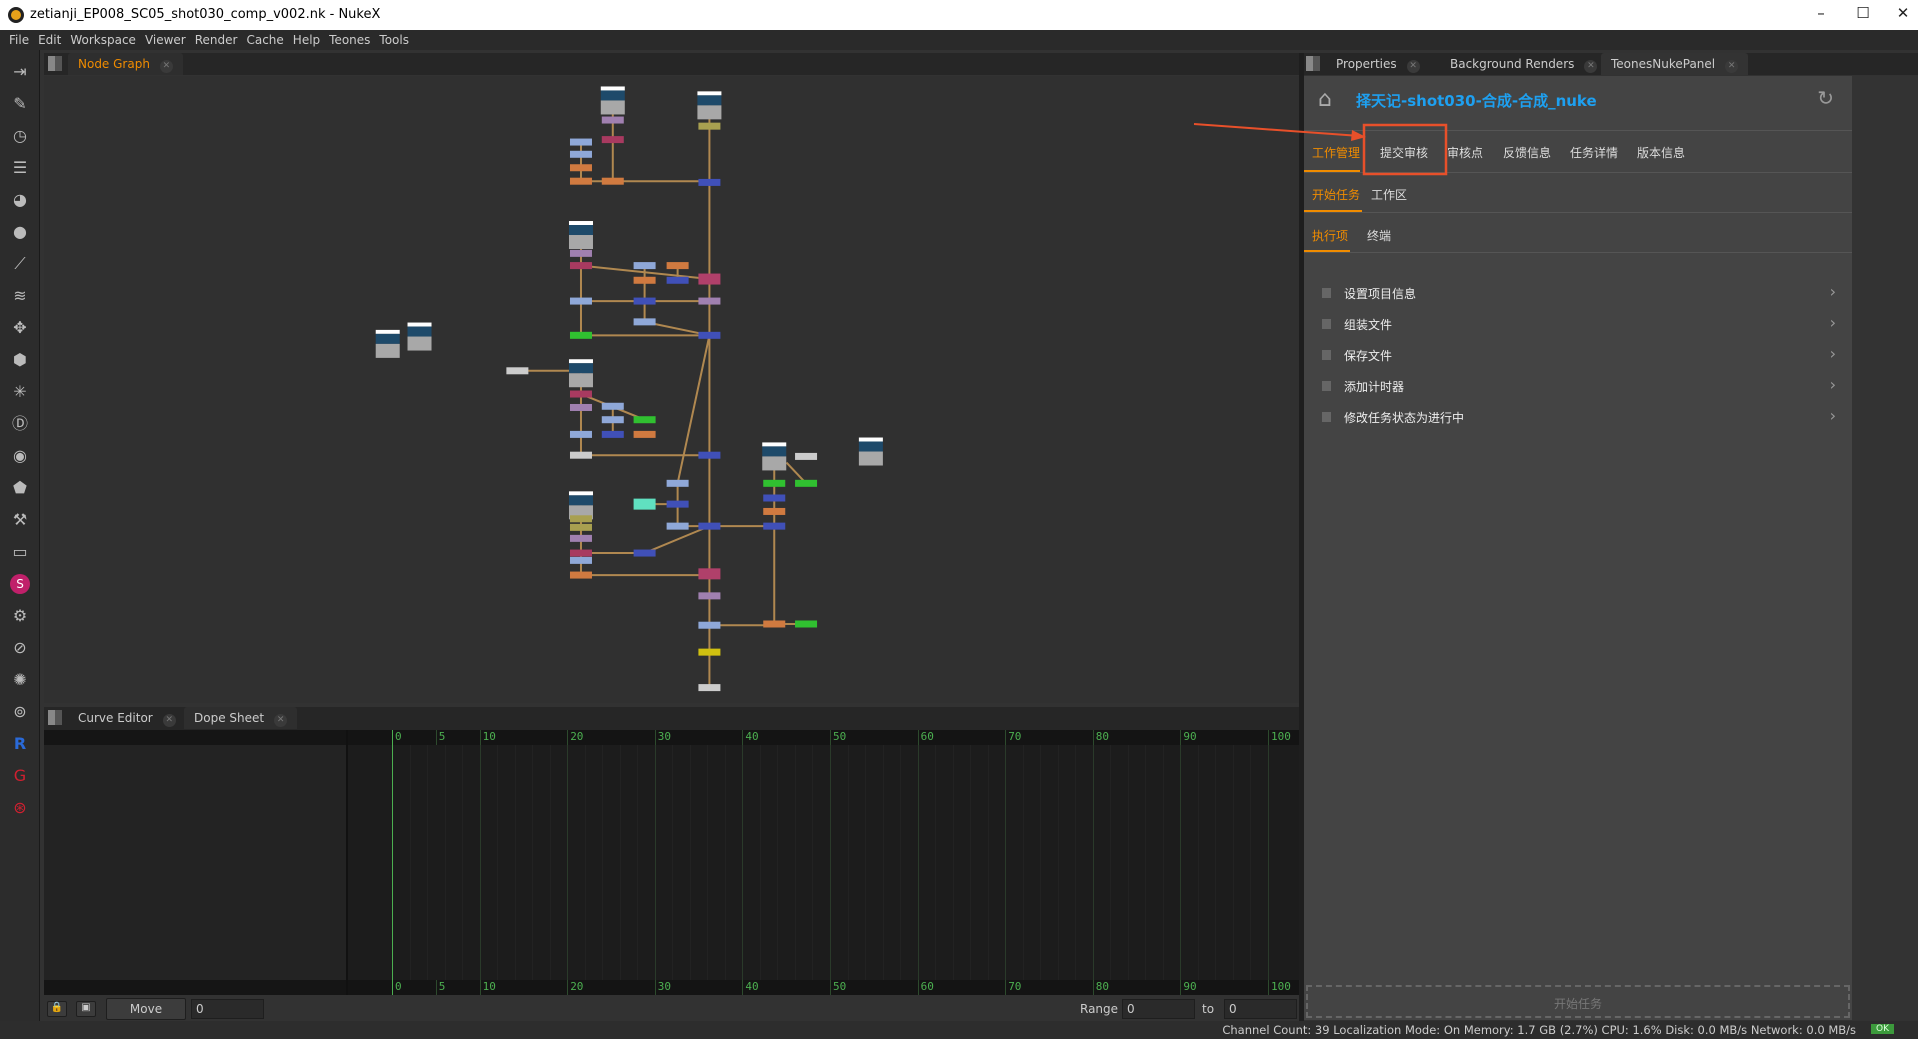 This screenshot has height=1039, width=1918. What do you see at coordinates (392, 862) in the screenshot?
I see `current-frame-line` at bounding box center [392, 862].